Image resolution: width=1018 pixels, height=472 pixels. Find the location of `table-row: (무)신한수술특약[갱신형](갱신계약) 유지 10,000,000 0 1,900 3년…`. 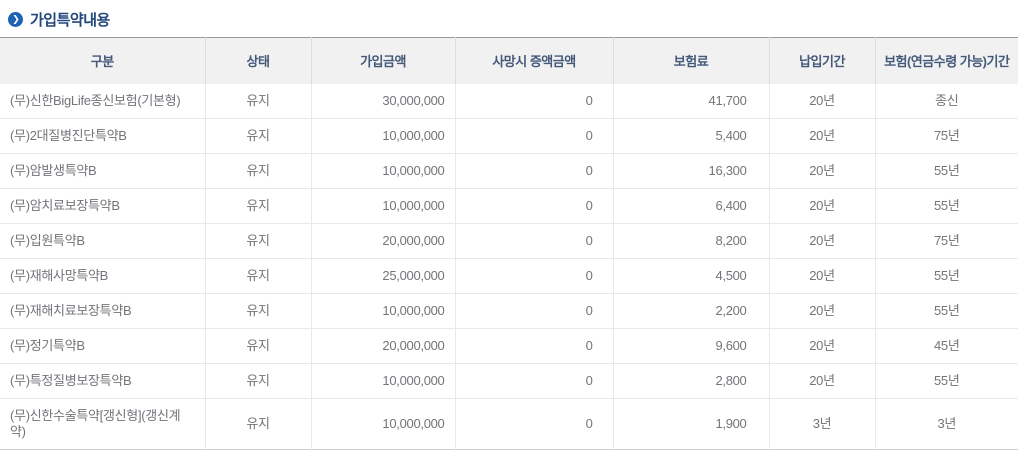

table-row: (무)신한수술특약[갱신형](갱신계약) 유지 10,000,000 0 1,900 3년… is located at coordinates (509, 423).